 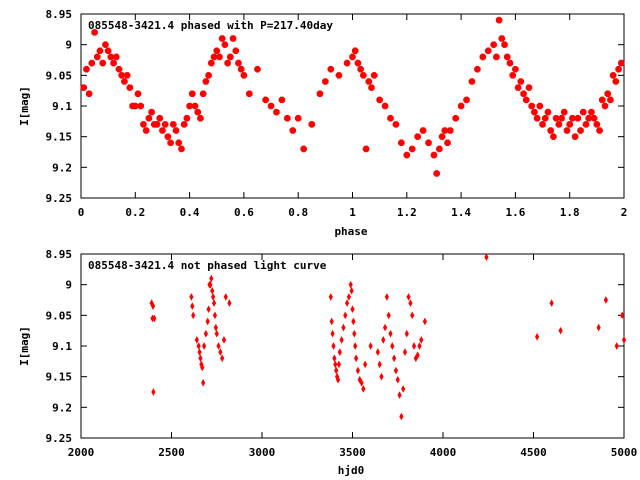 What do you see at coordinates (207, 265) in the screenshot?
I see `unphased-plot-title: 085548-3421.4 not phased light curve` at bounding box center [207, 265].